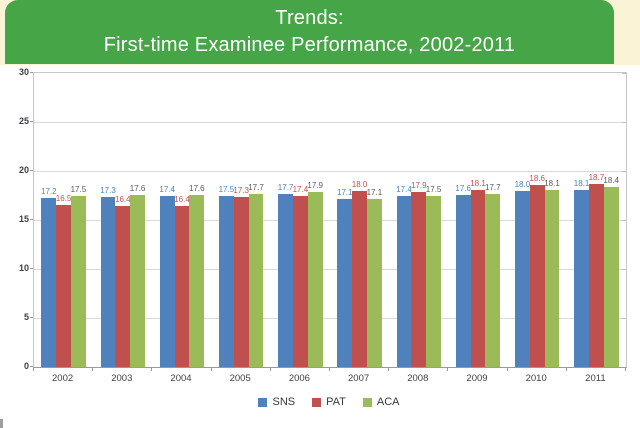 This screenshot has height=428, width=640. I want to click on bar-aca-2011, so click(611, 276).